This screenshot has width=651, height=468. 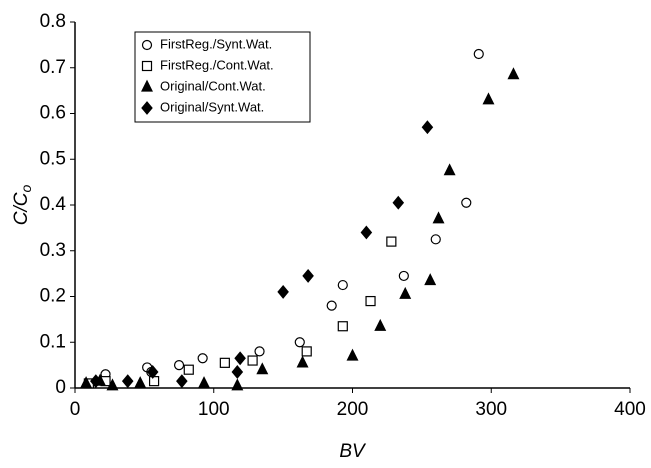 I want to click on legend-label: FirstReg./Cont.Wat., so click(x=217, y=64).